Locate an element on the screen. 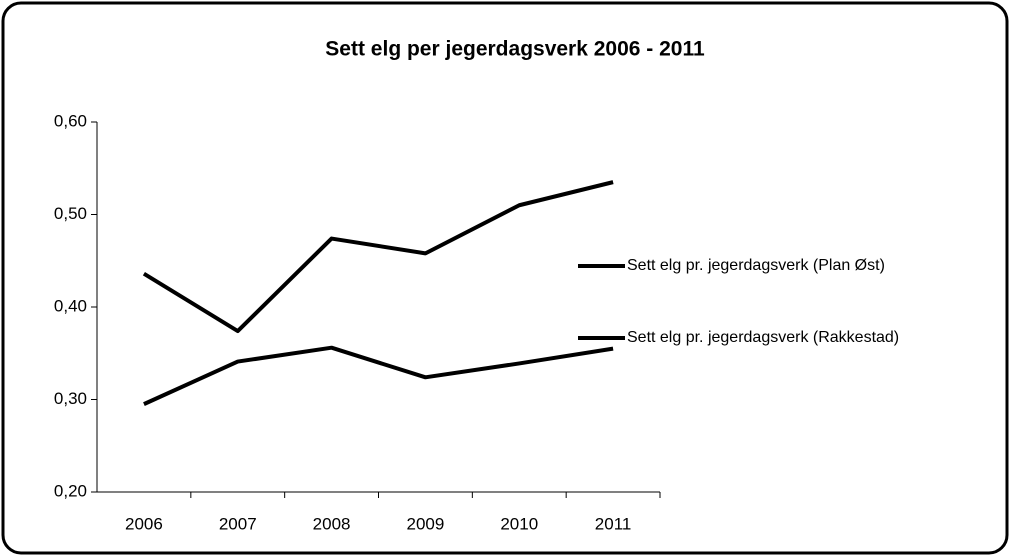 Image resolution: width=1012 pixels, height=558 pixels. y-tick-label: 0,20 is located at coordinates (70, 490).